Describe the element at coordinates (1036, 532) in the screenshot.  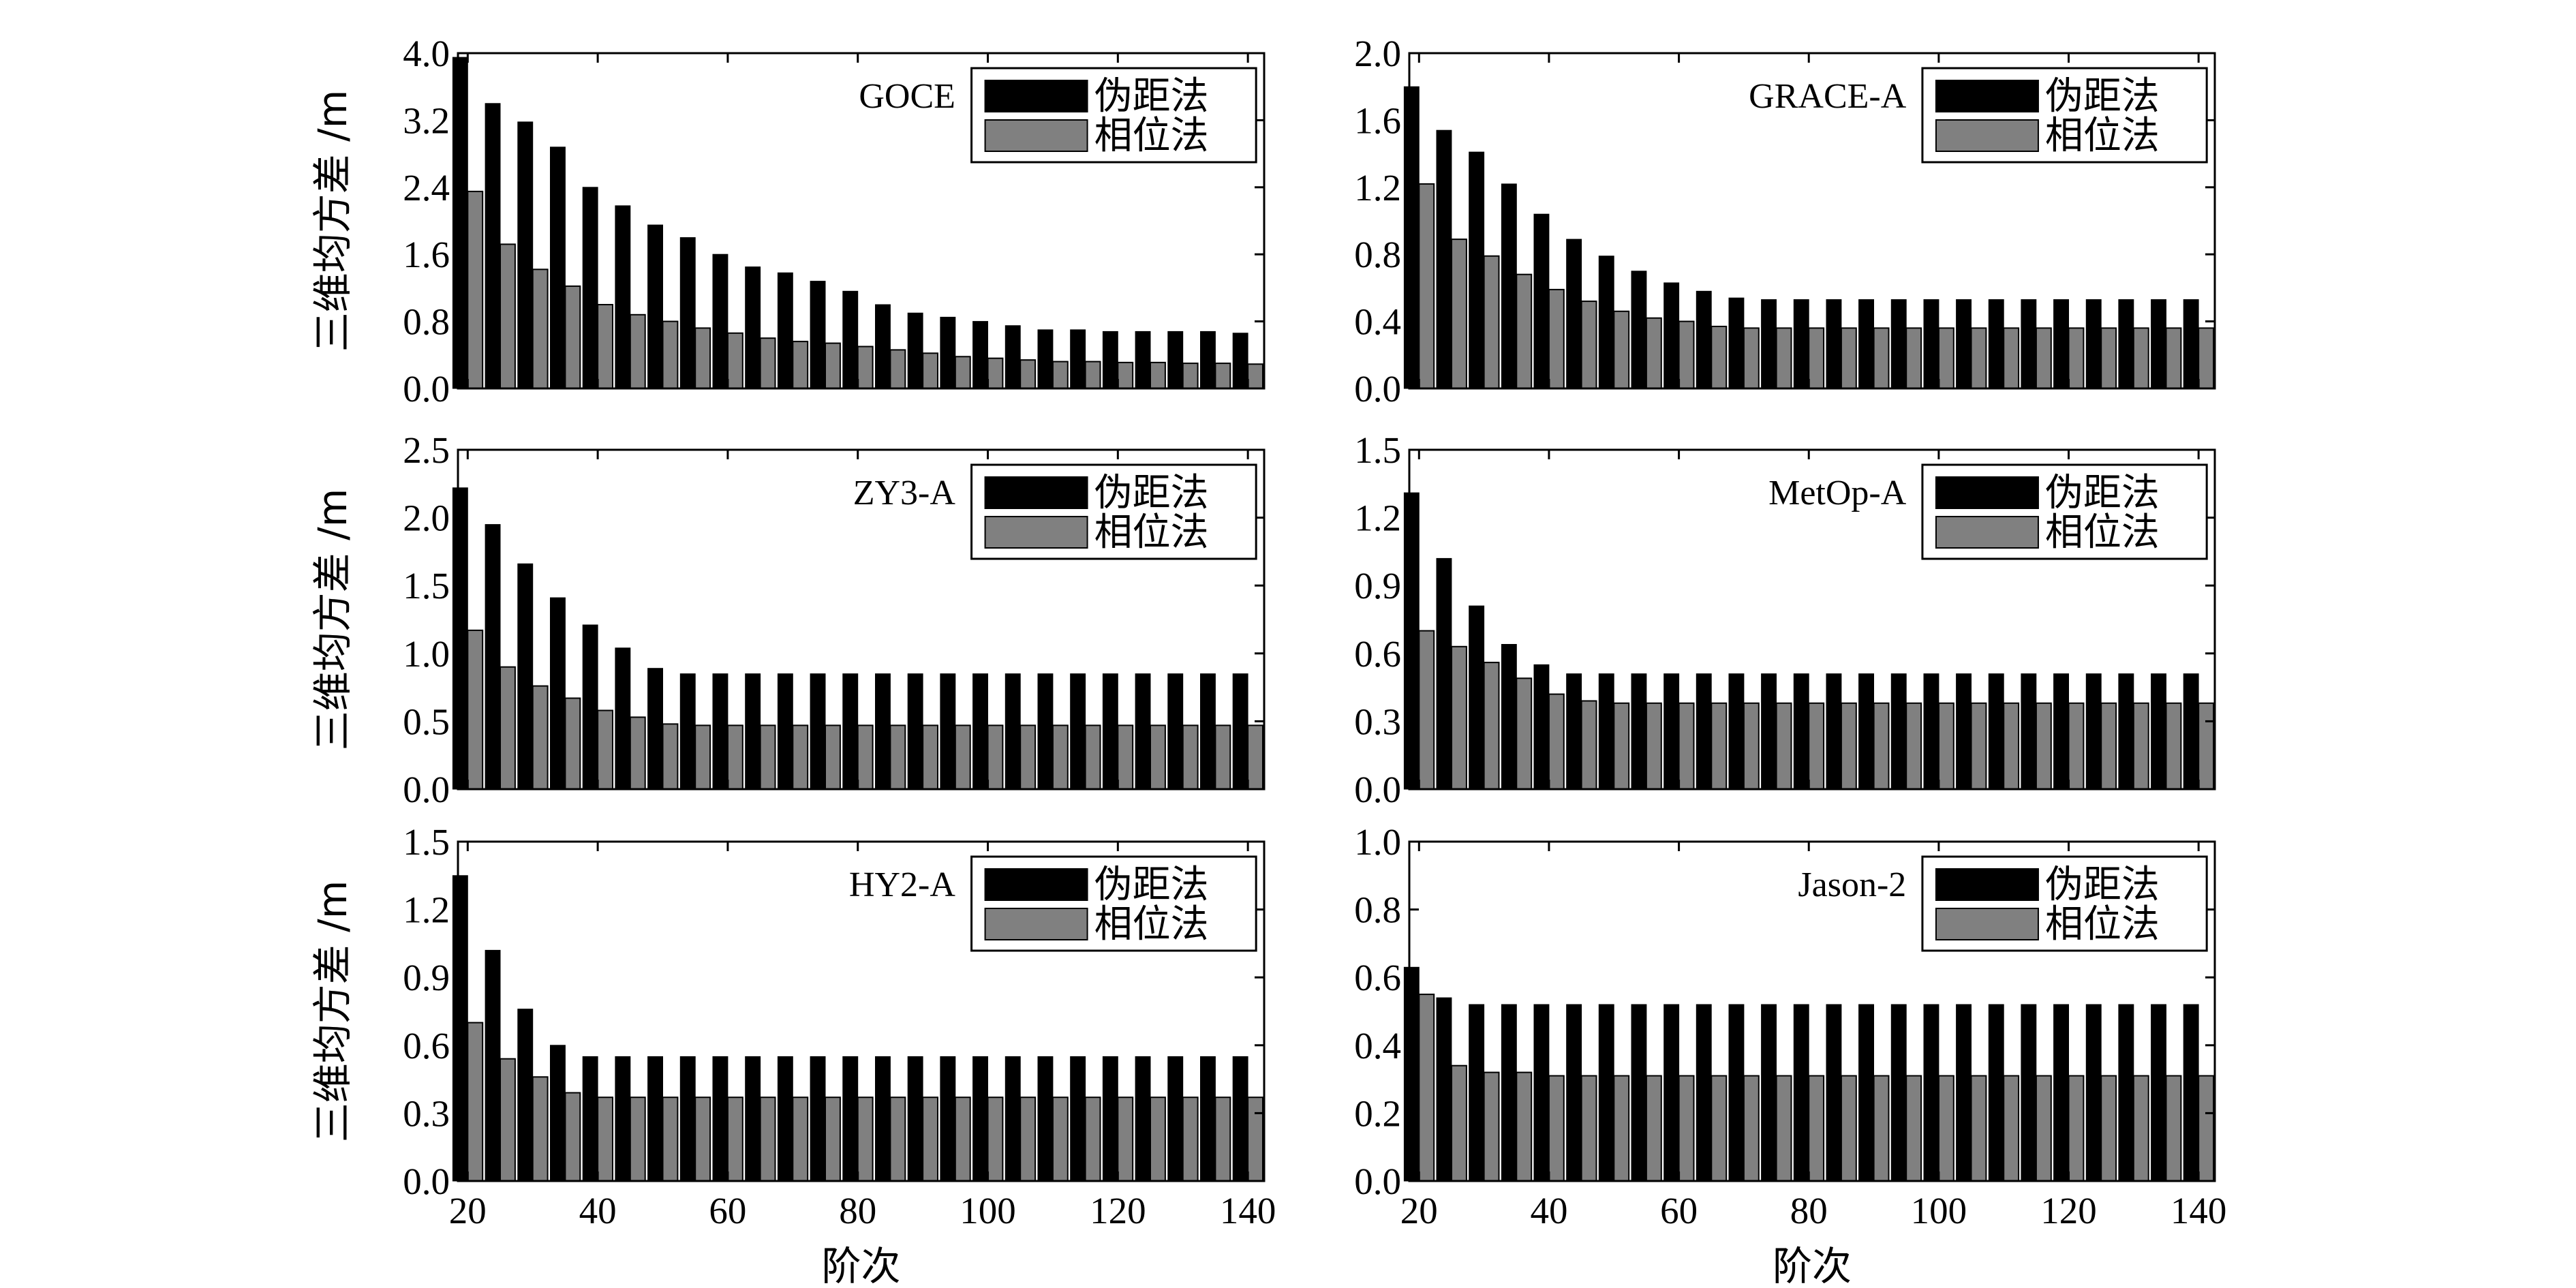
I see `legend-swatch-phase` at that location.